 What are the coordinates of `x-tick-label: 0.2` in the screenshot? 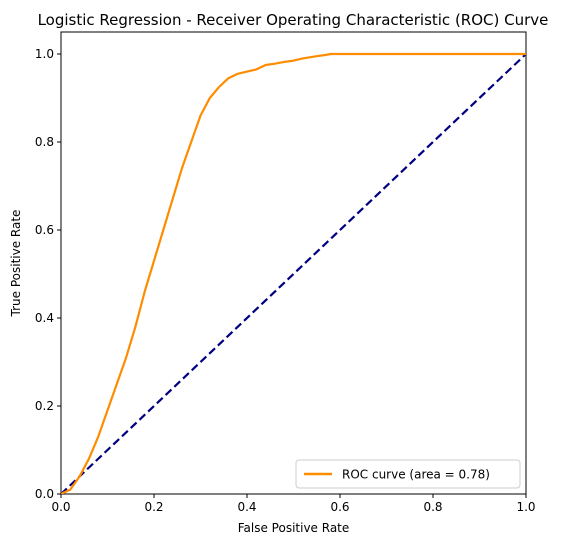 It's located at (153, 507).